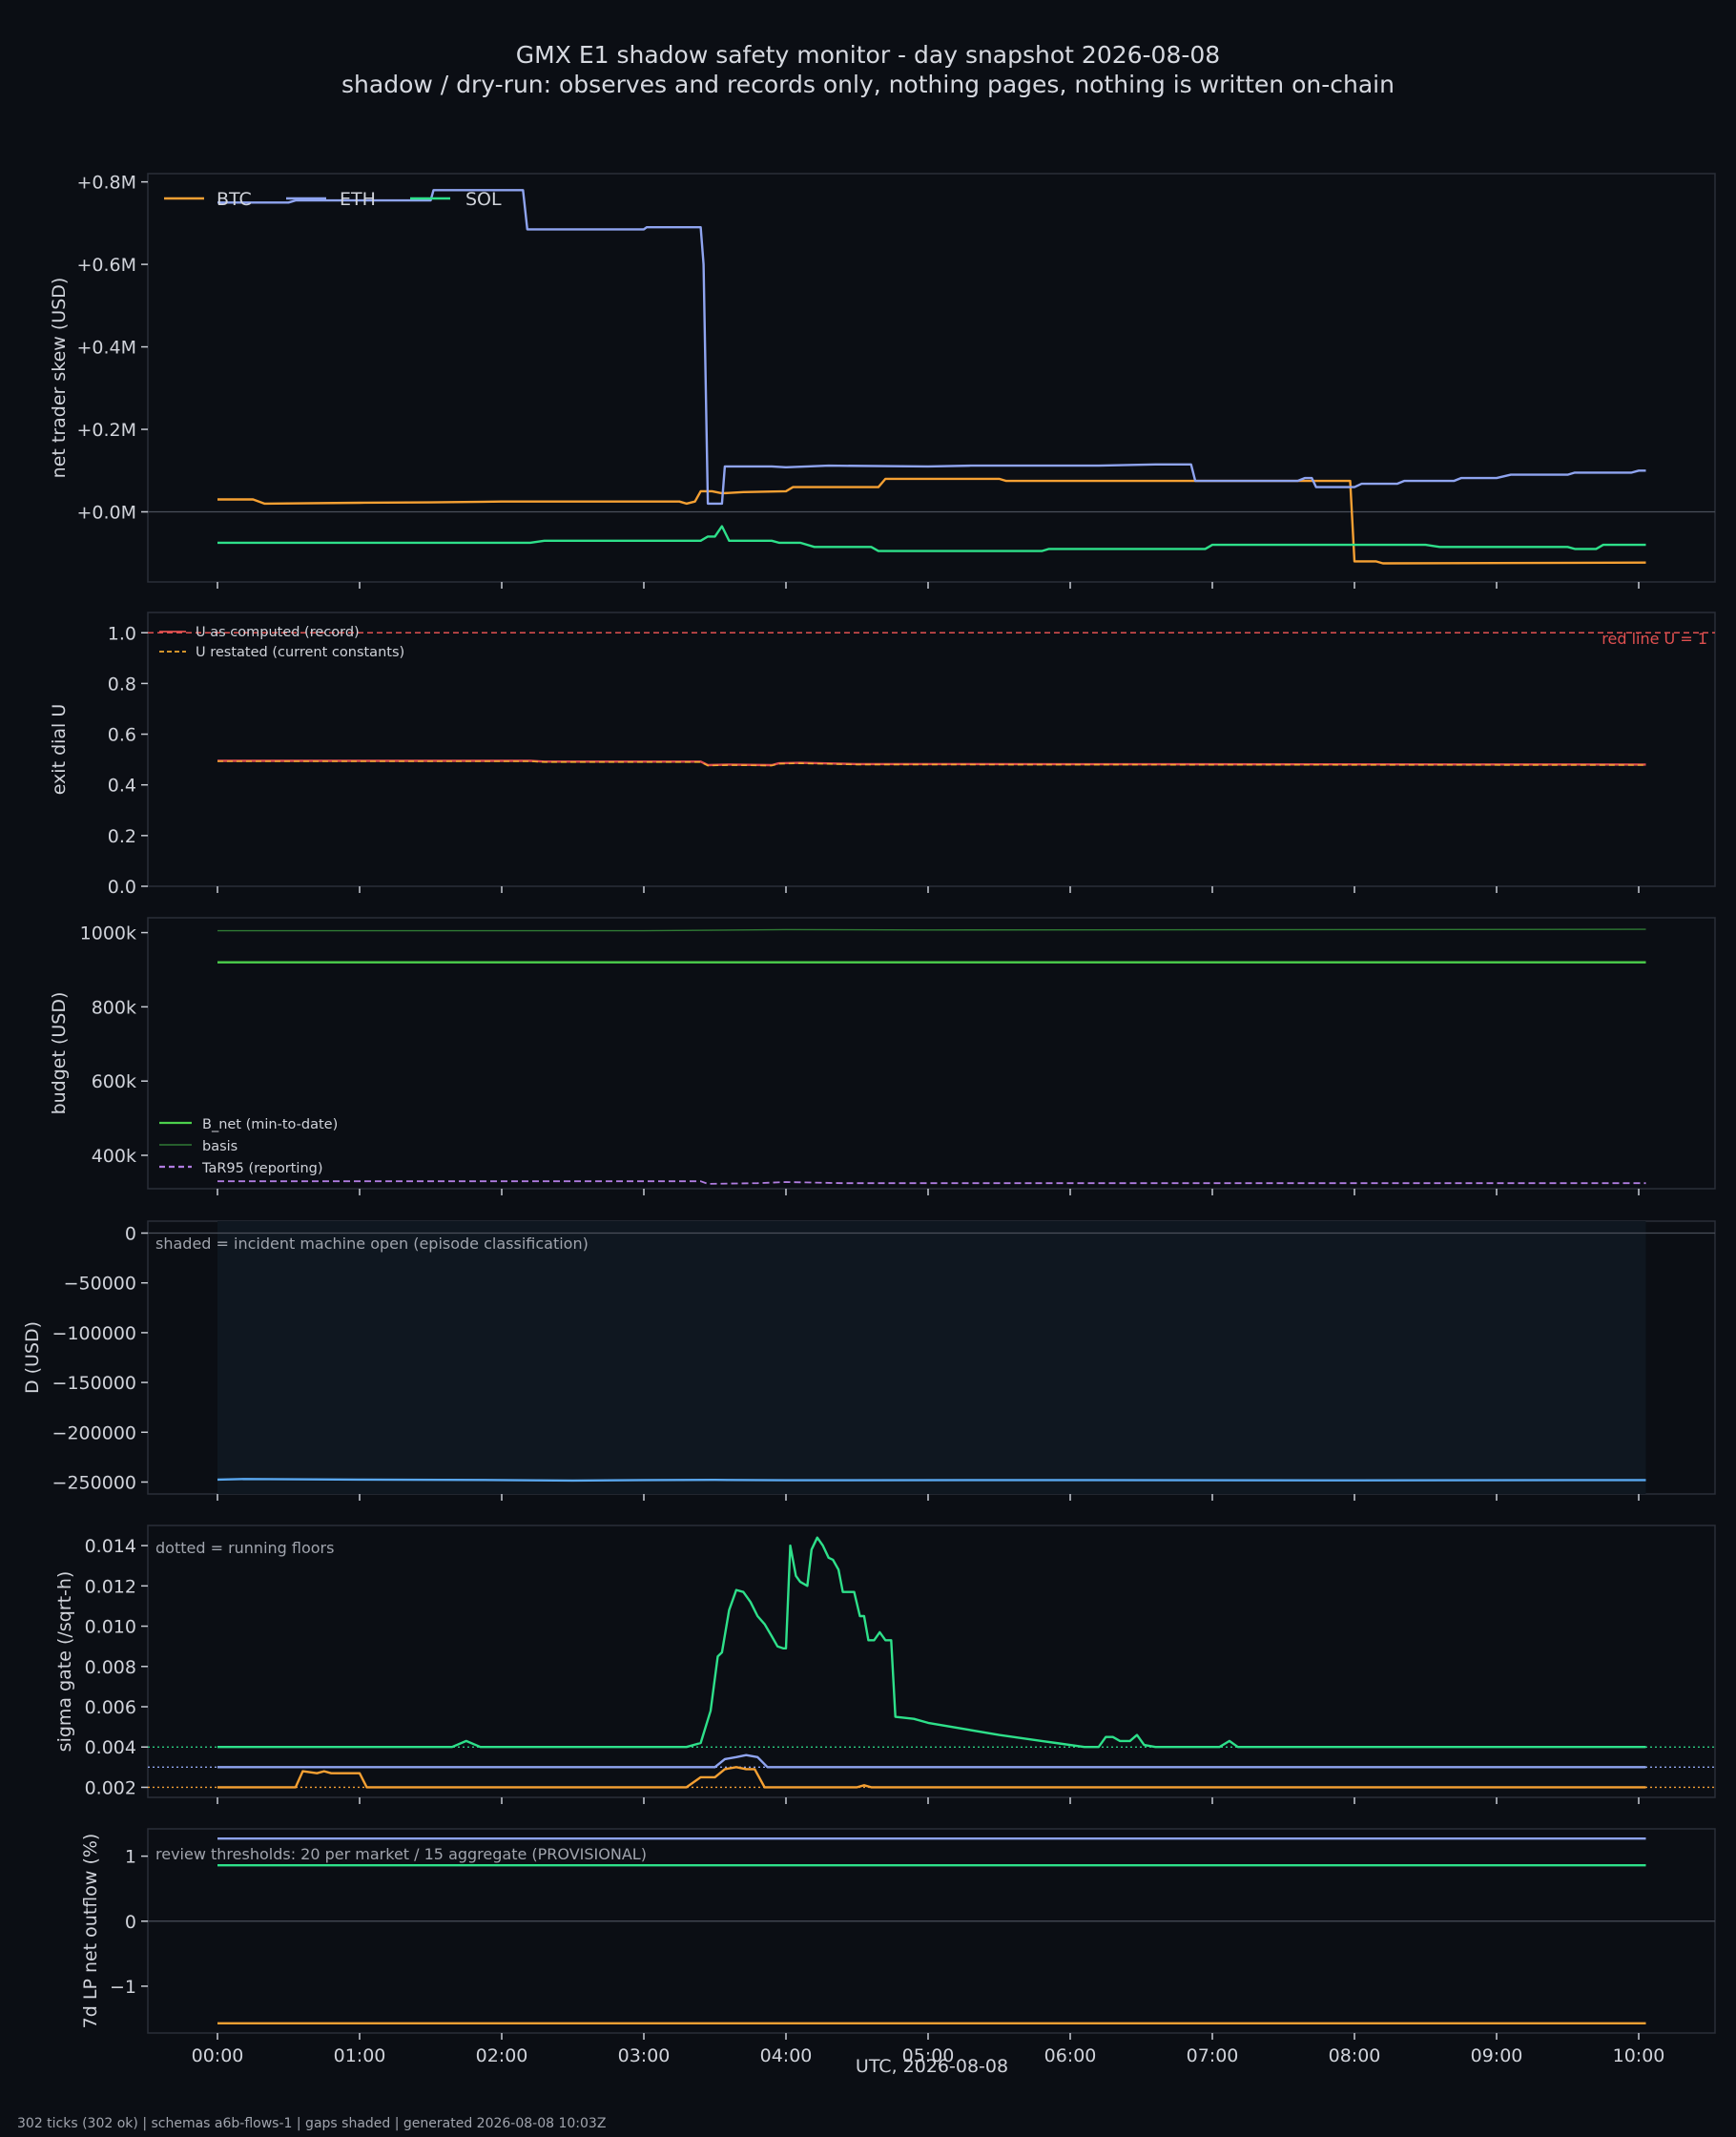 The height and width of the screenshot is (2137, 1736). I want to click on y-tick-label: 0.002, so click(110, 1787).